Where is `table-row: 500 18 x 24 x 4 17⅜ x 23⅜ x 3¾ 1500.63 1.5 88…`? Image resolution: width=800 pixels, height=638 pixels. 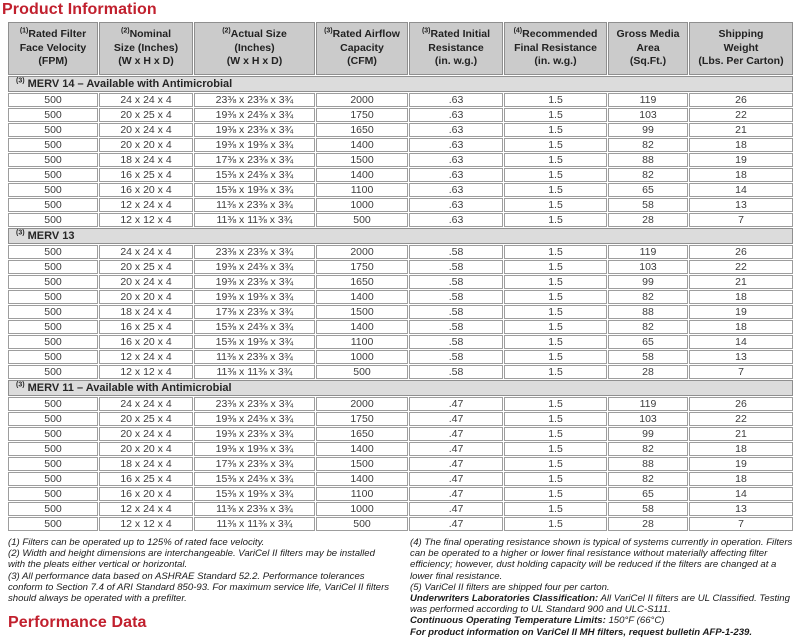 table-row: 500 18 x 24 x 4 17⅜ x 23⅜ x 3¾ 1500.63 1.5 88… is located at coordinates (400, 160).